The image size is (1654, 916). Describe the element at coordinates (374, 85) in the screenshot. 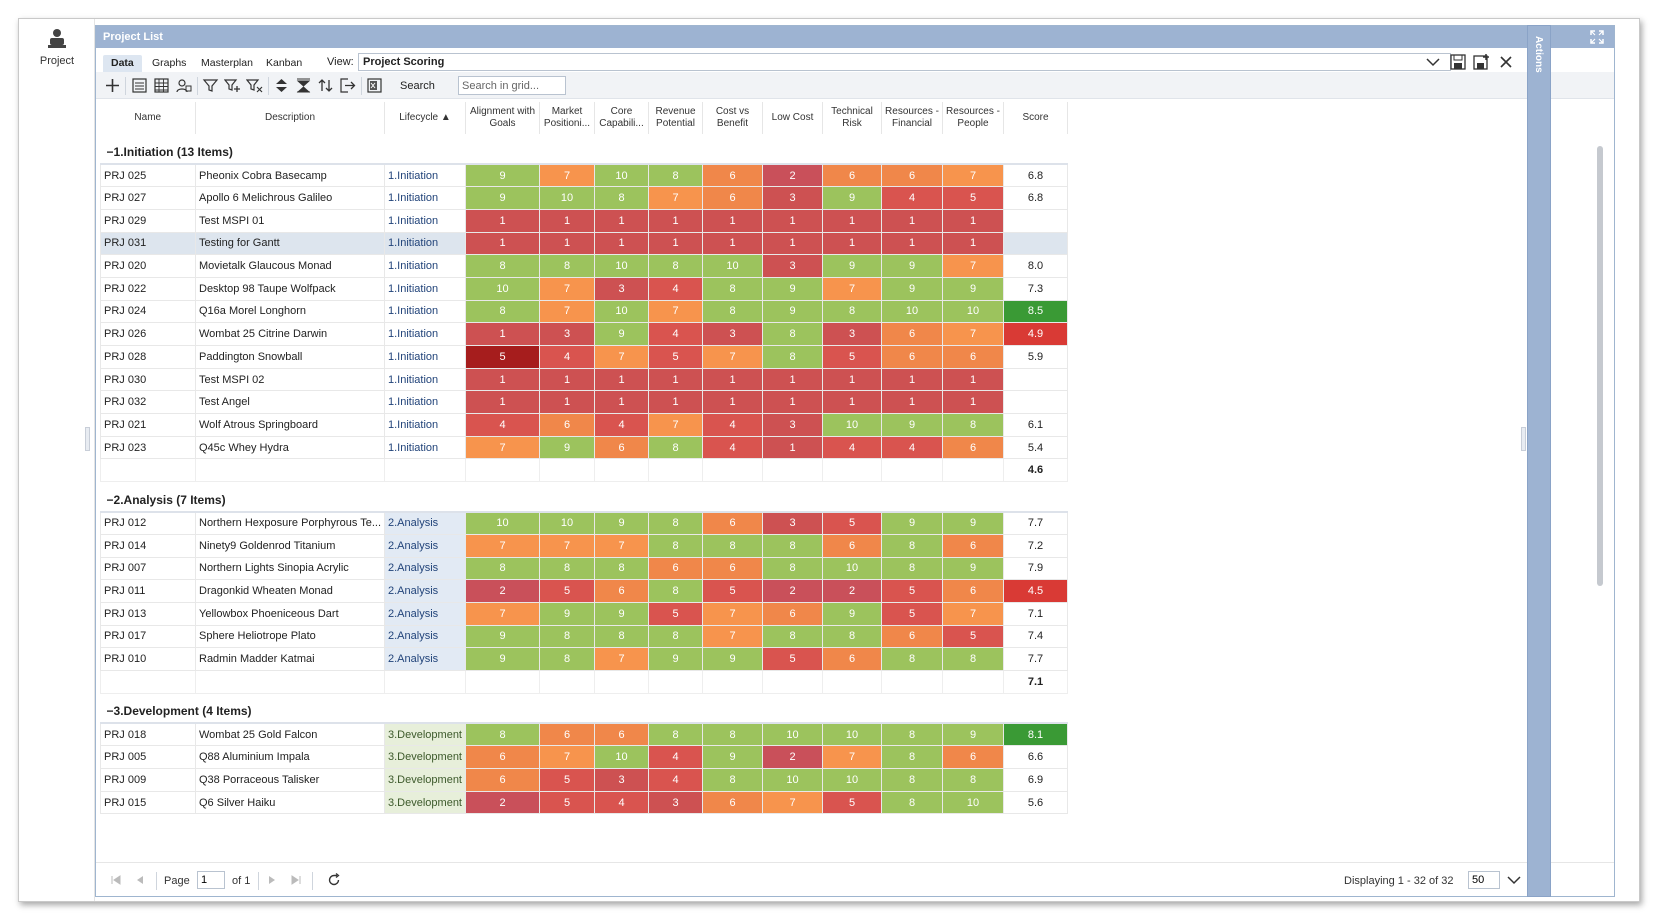

I see `excel-icon` at that location.